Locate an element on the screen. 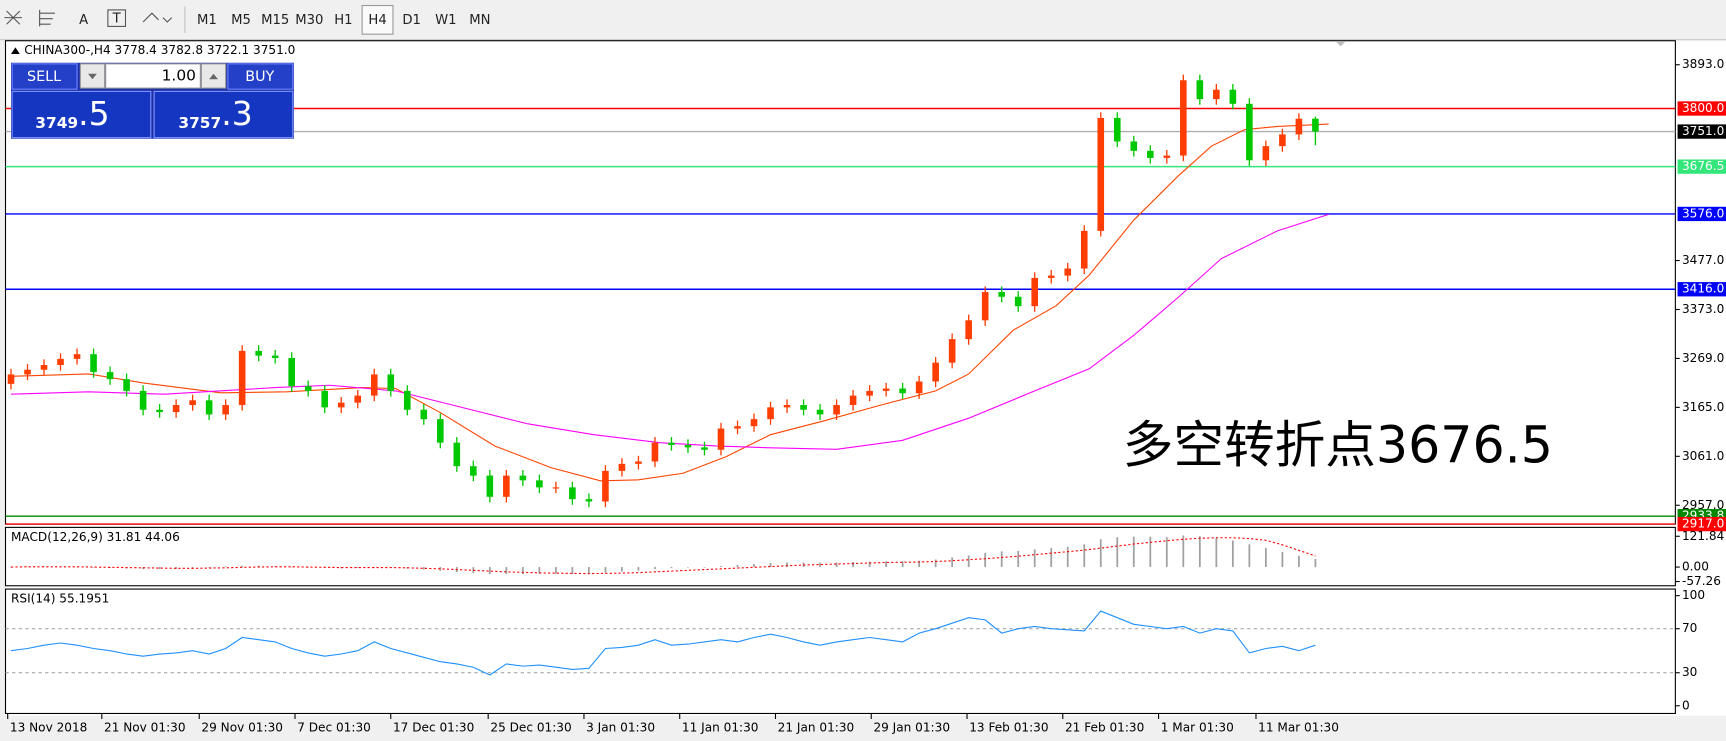 The width and height of the screenshot is (1726, 741). x-tick-label: 29 Nov 01:30 is located at coordinates (242, 727).